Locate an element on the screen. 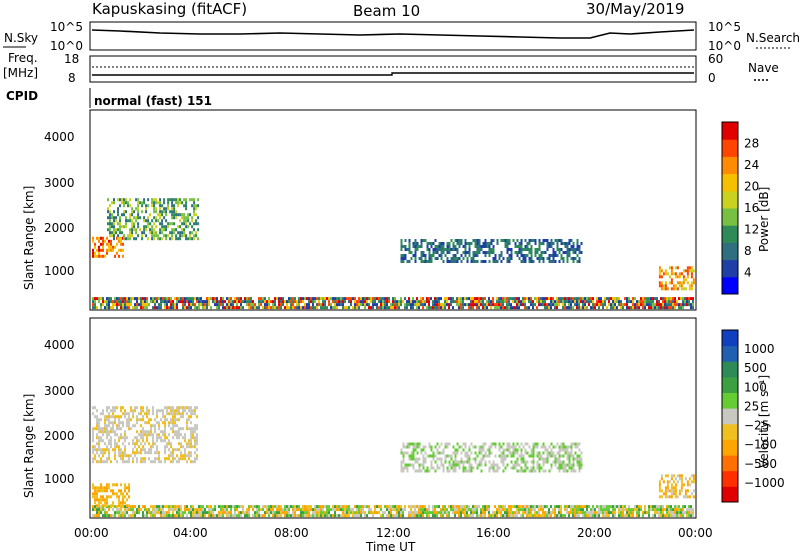  beam-title: Beam 10 is located at coordinates (386, 11).